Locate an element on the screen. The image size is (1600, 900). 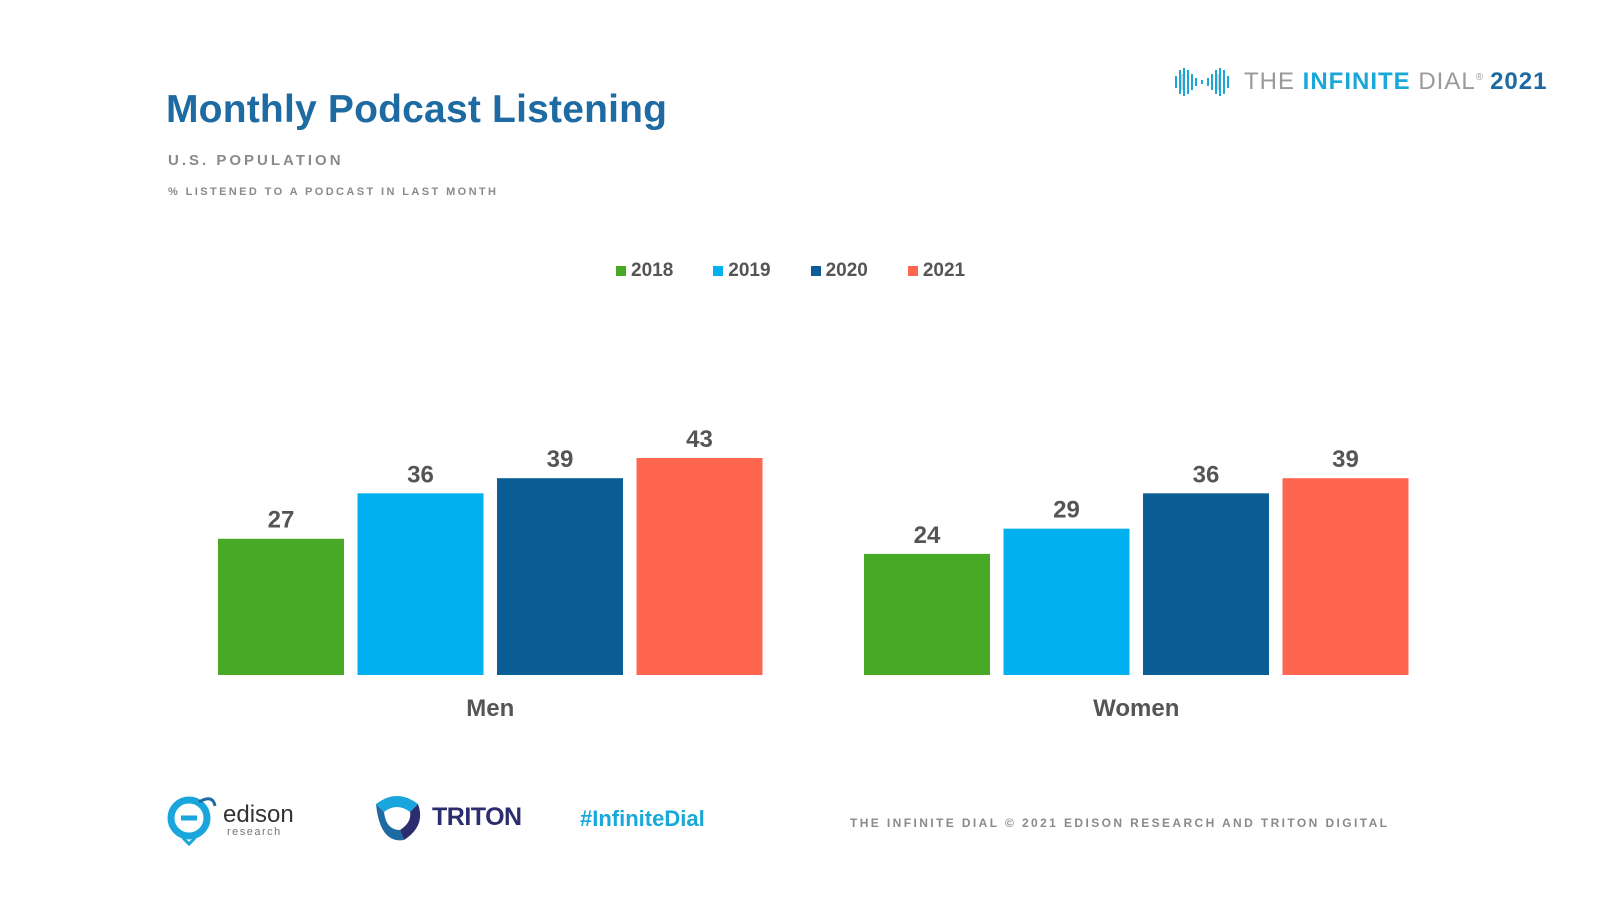
triton-name: TRITON is located at coordinates (477, 816).